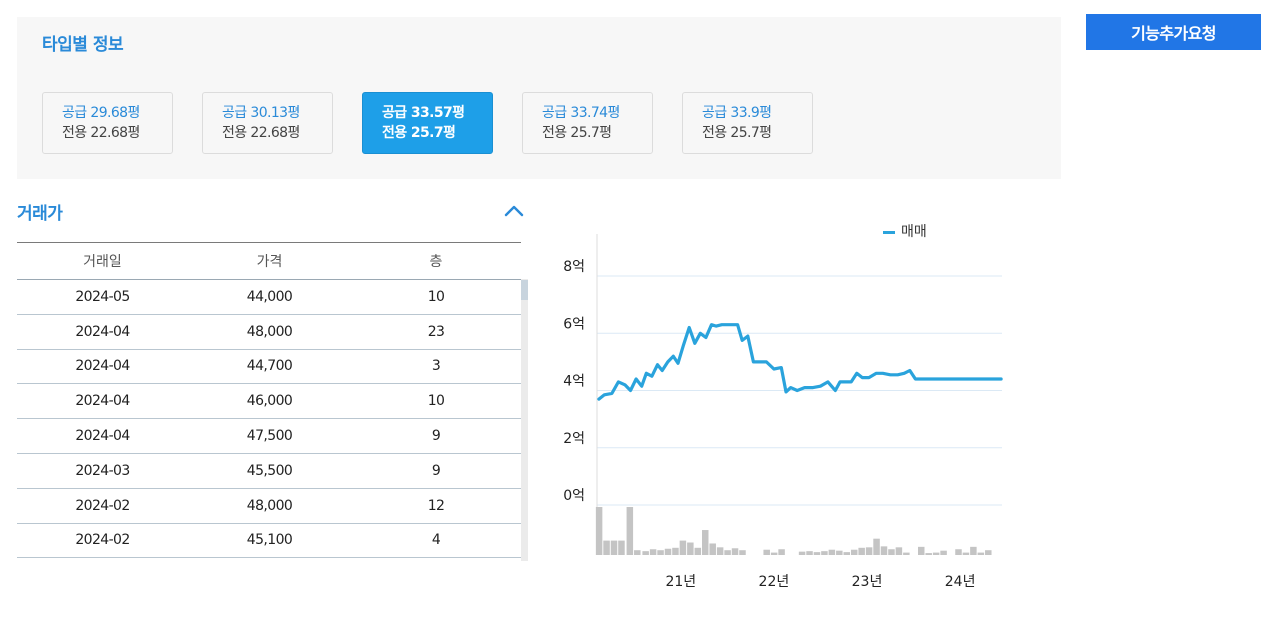  What do you see at coordinates (574, 324) in the screenshot?
I see `y-tick-label: 6억` at bounding box center [574, 324].